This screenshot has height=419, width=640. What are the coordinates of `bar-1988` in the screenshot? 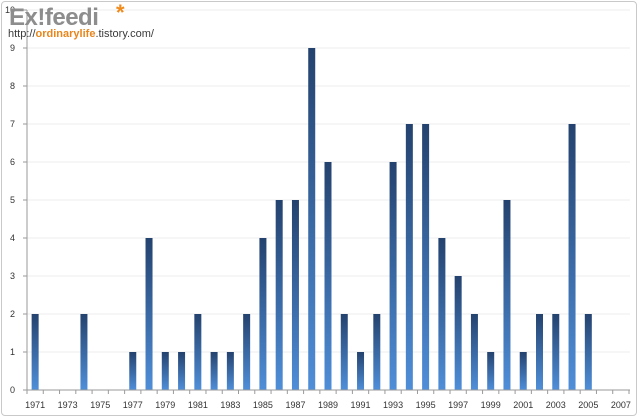 It's located at (312, 219).